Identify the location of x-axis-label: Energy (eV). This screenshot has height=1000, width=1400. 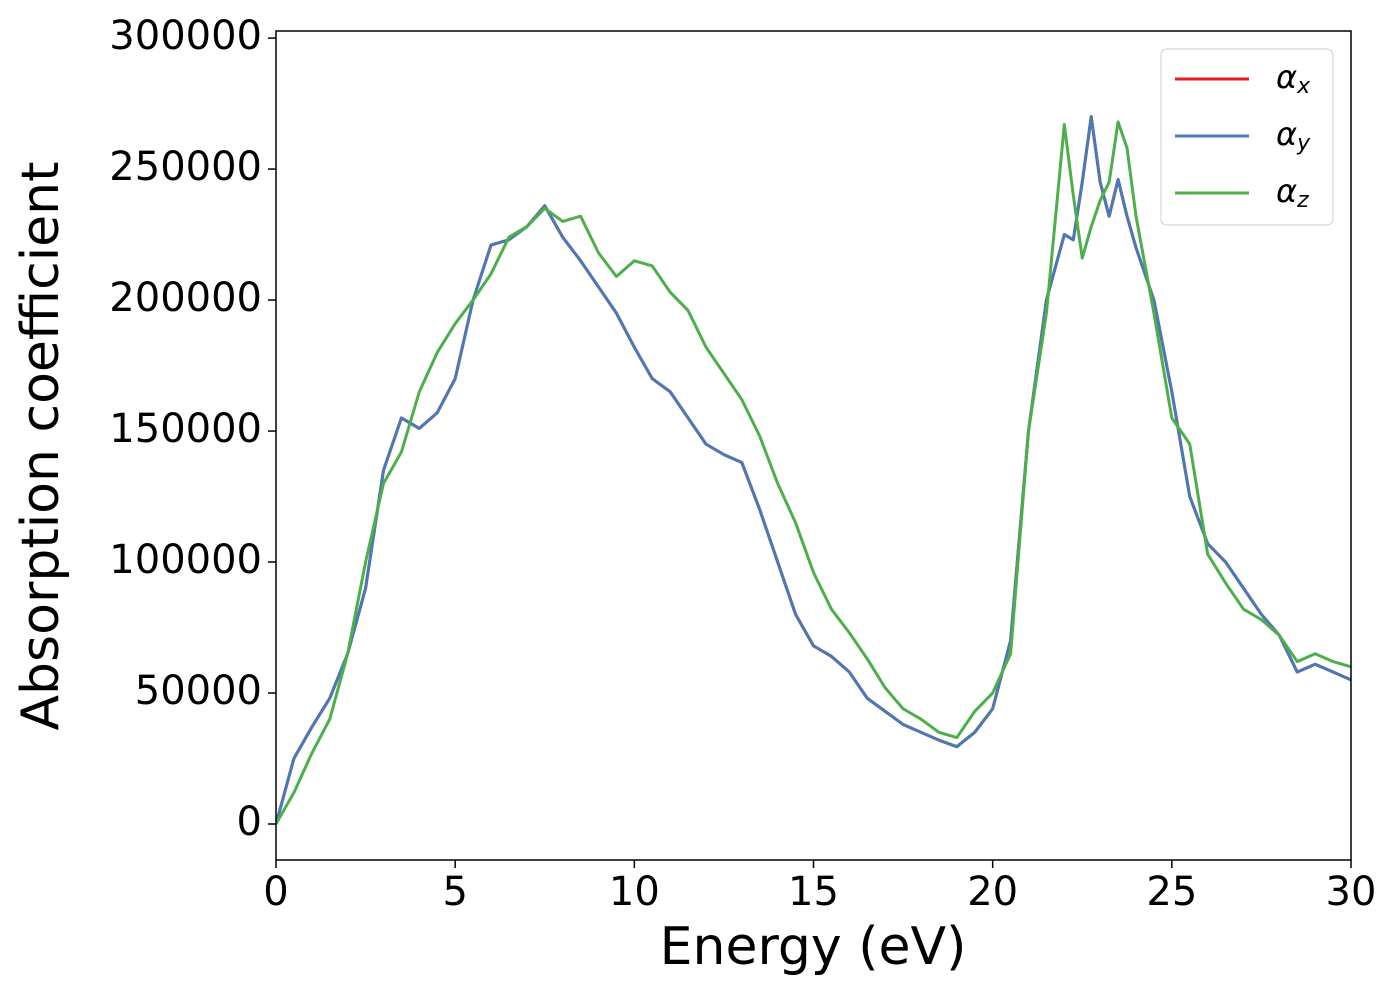
(813, 947).